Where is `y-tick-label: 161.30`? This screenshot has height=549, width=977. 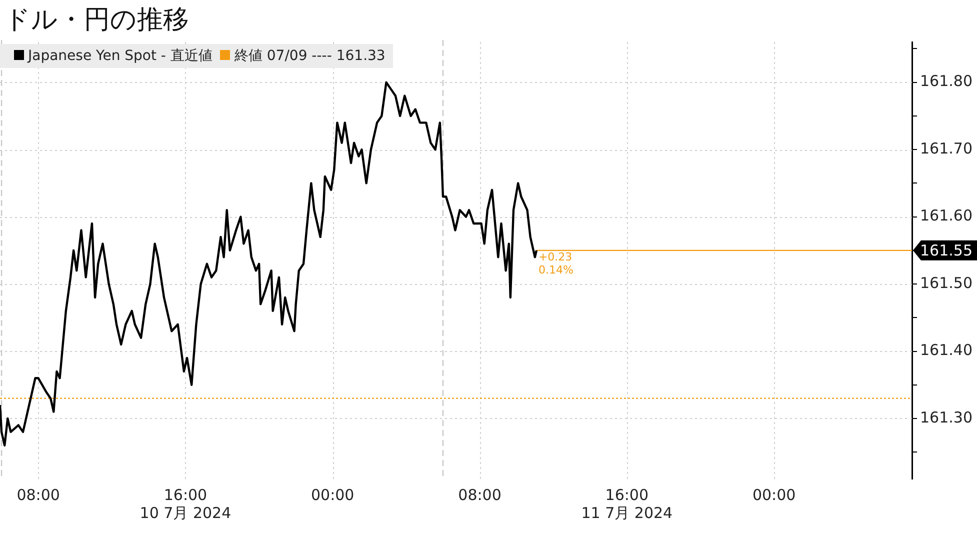
y-tick-label: 161.30 is located at coordinates (946, 417).